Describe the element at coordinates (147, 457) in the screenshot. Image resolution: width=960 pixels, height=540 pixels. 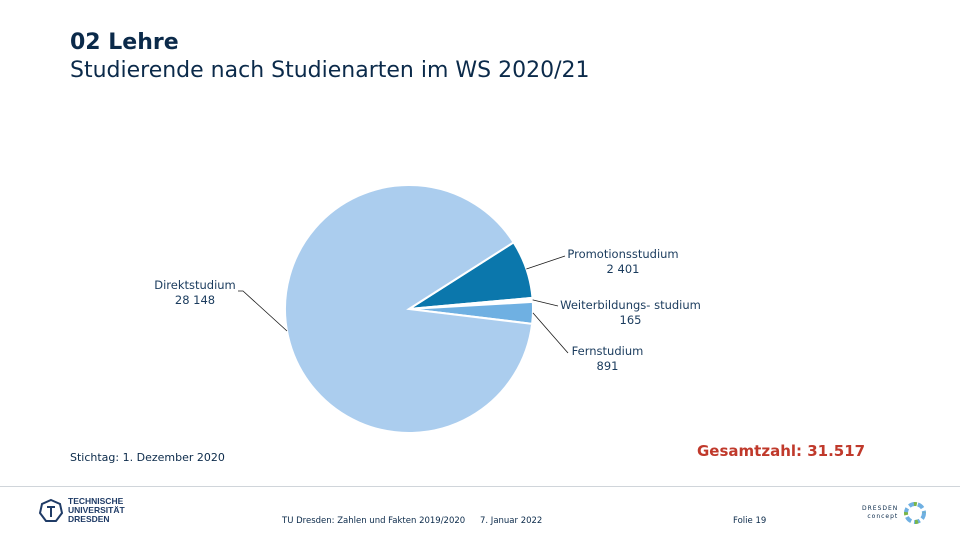
I see `reference-date: Stichtag: 1. Dezember 2020` at that location.